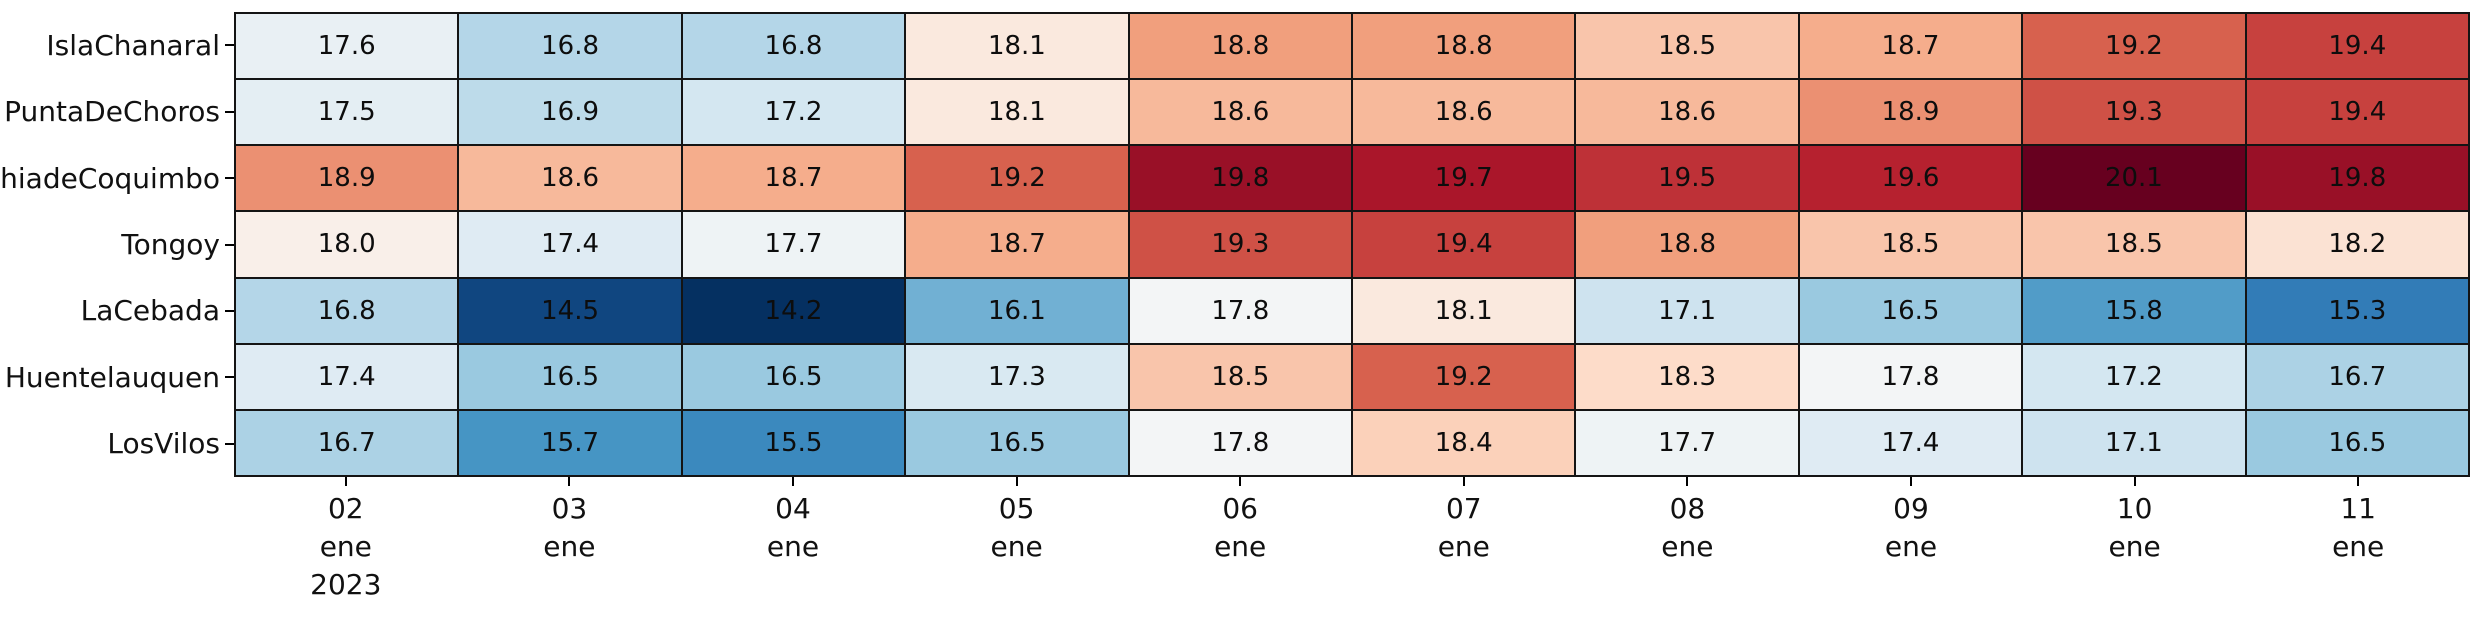 This screenshot has height=625, width=2479. What do you see at coordinates (1911, 527) in the screenshot?
I see `x-tick-label: 09 ene` at bounding box center [1911, 527].